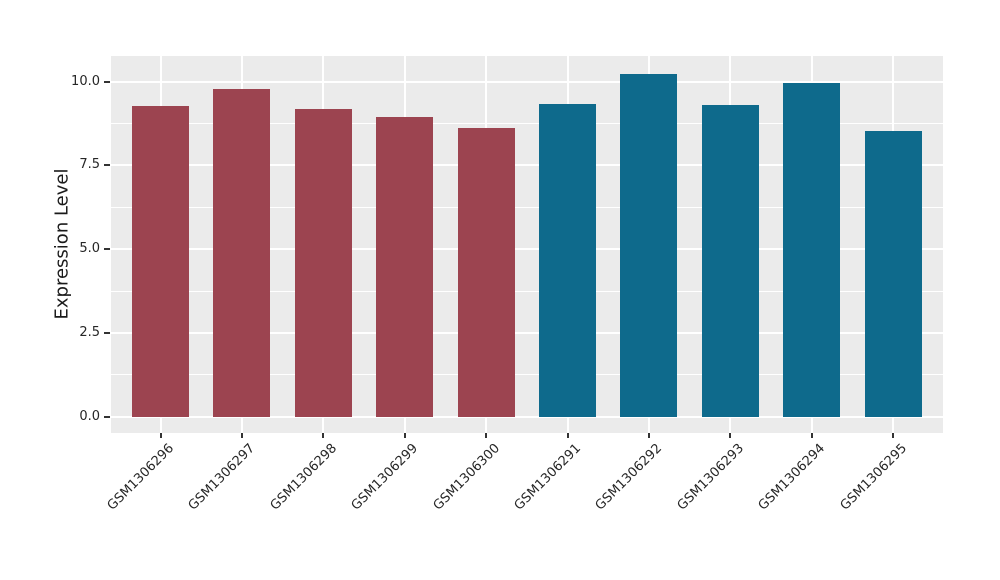 This screenshot has height=580, width=1000. Describe the element at coordinates (629, 477) in the screenshot. I see `x-tick-label-GSM1306292: GSM1306292` at that location.